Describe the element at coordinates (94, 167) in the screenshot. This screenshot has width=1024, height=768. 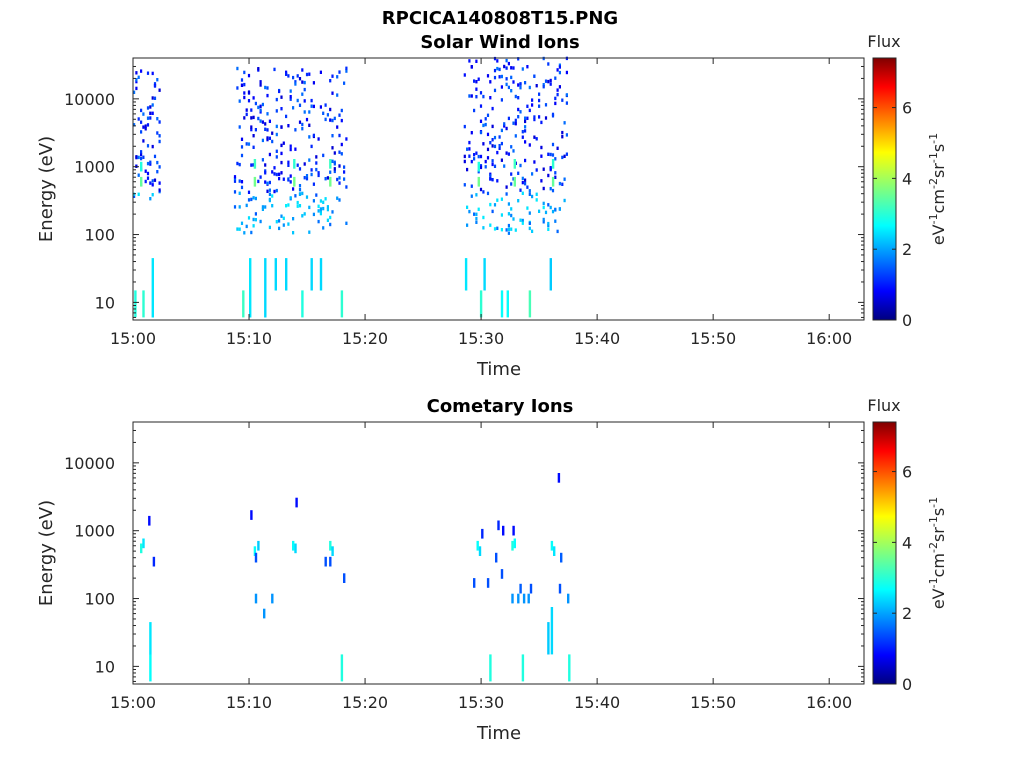
I see `y-tick-label: 1000` at that location.